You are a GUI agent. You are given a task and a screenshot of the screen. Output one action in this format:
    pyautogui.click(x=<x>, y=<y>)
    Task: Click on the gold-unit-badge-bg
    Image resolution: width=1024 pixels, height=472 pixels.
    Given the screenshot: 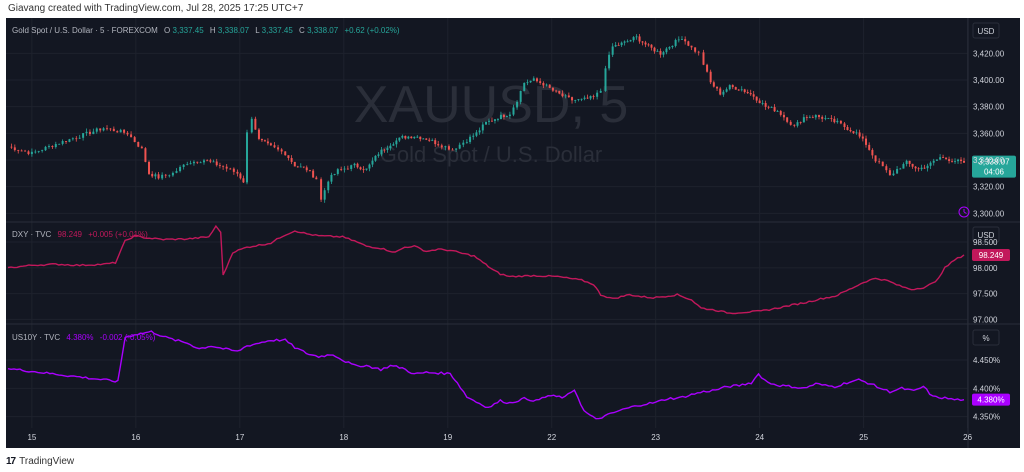 What is the action you would take?
    pyautogui.click(x=986, y=30)
    